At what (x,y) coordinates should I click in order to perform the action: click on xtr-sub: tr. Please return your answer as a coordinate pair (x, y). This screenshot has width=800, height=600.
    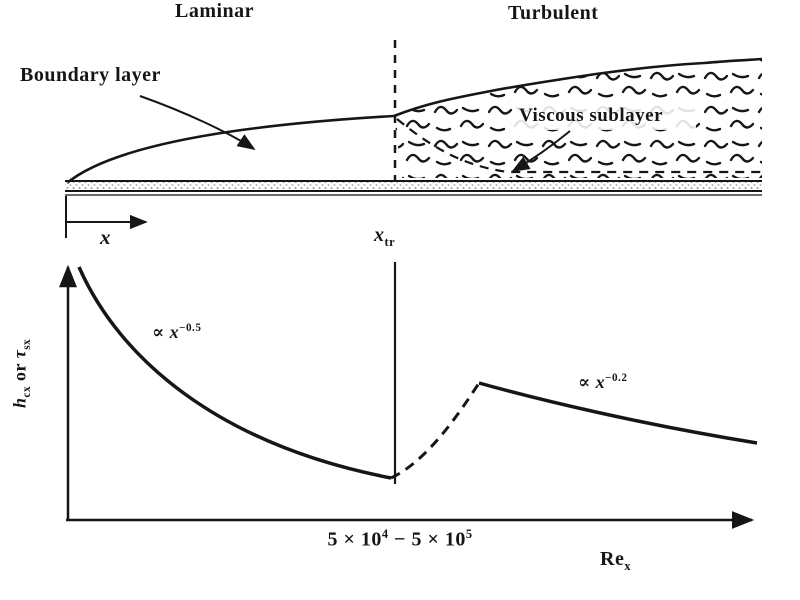
    Looking at the image, I should click on (390, 242).